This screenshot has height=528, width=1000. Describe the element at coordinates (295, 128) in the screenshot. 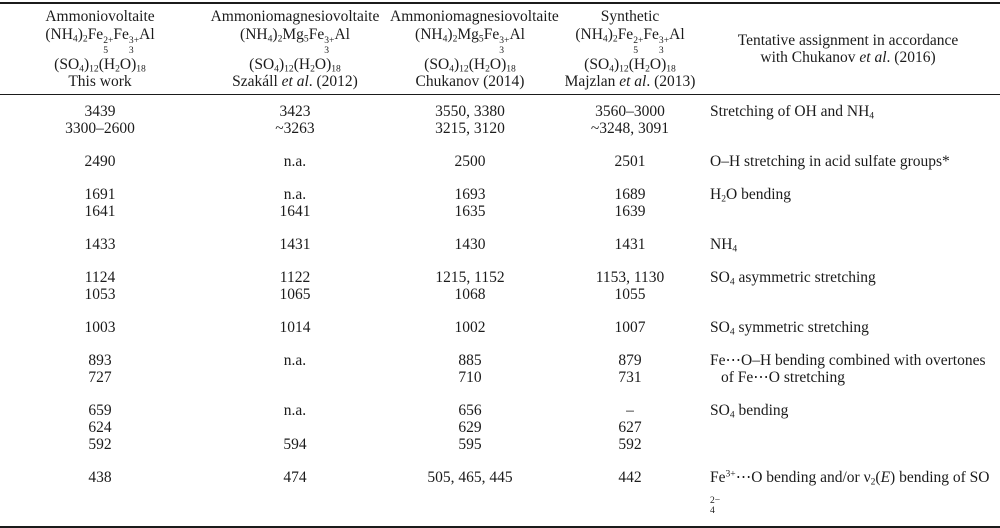

I see `wavenumber-cell: ~3263` at that location.